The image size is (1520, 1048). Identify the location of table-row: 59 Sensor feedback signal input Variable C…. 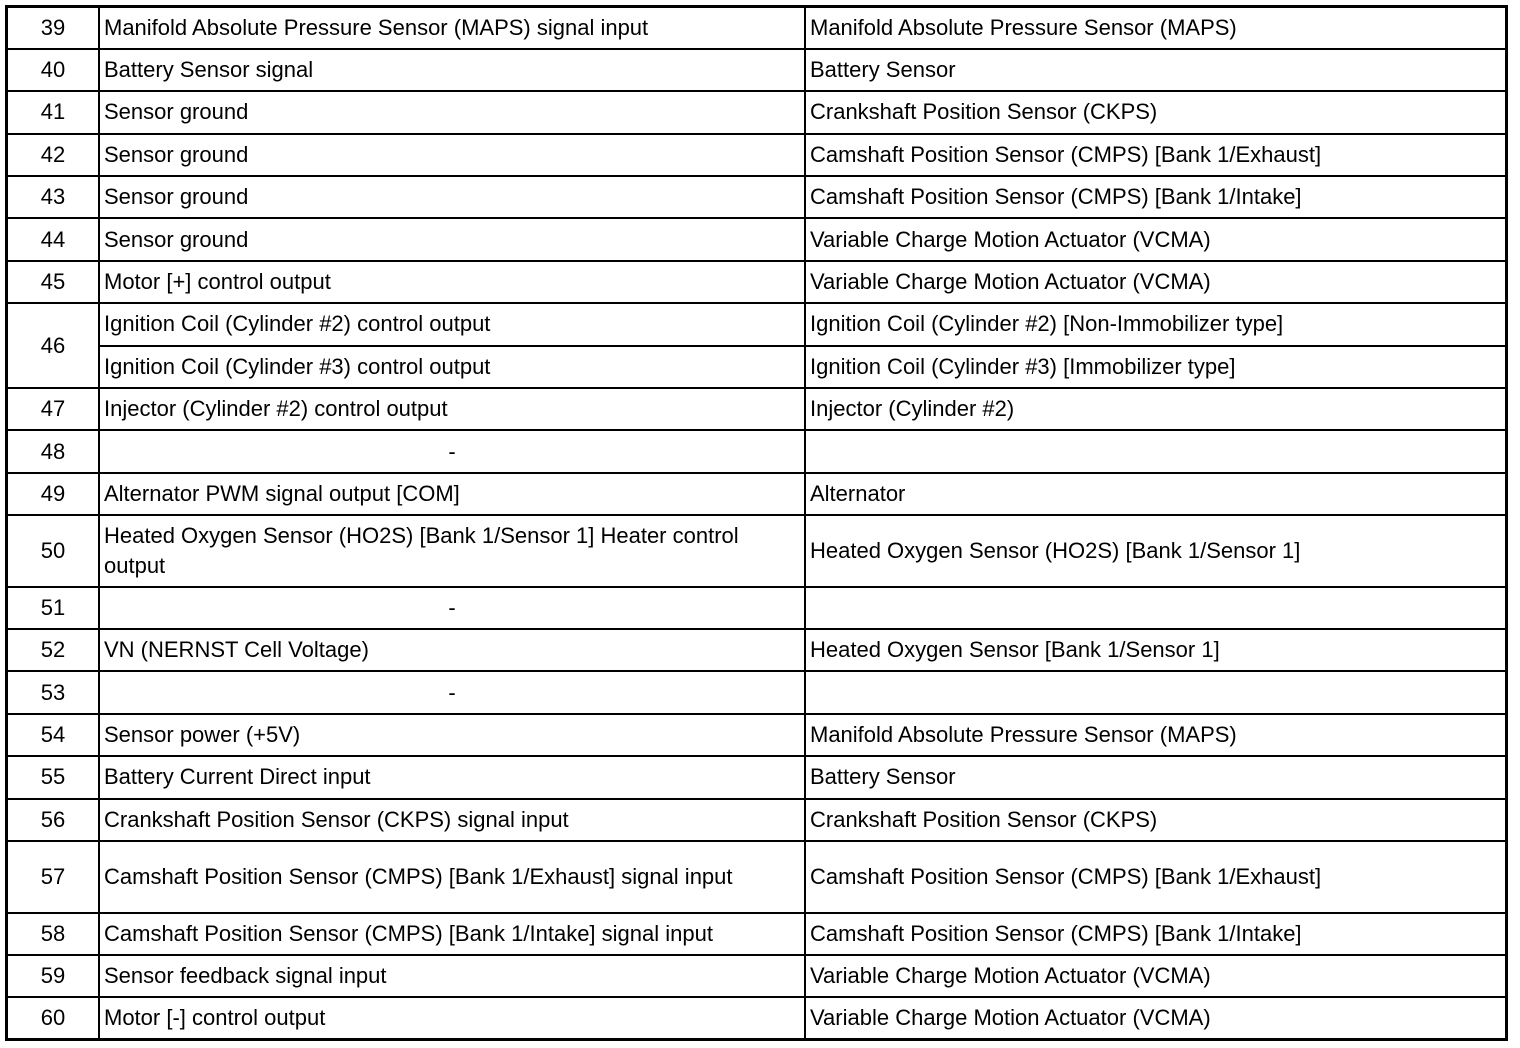
(756, 976).